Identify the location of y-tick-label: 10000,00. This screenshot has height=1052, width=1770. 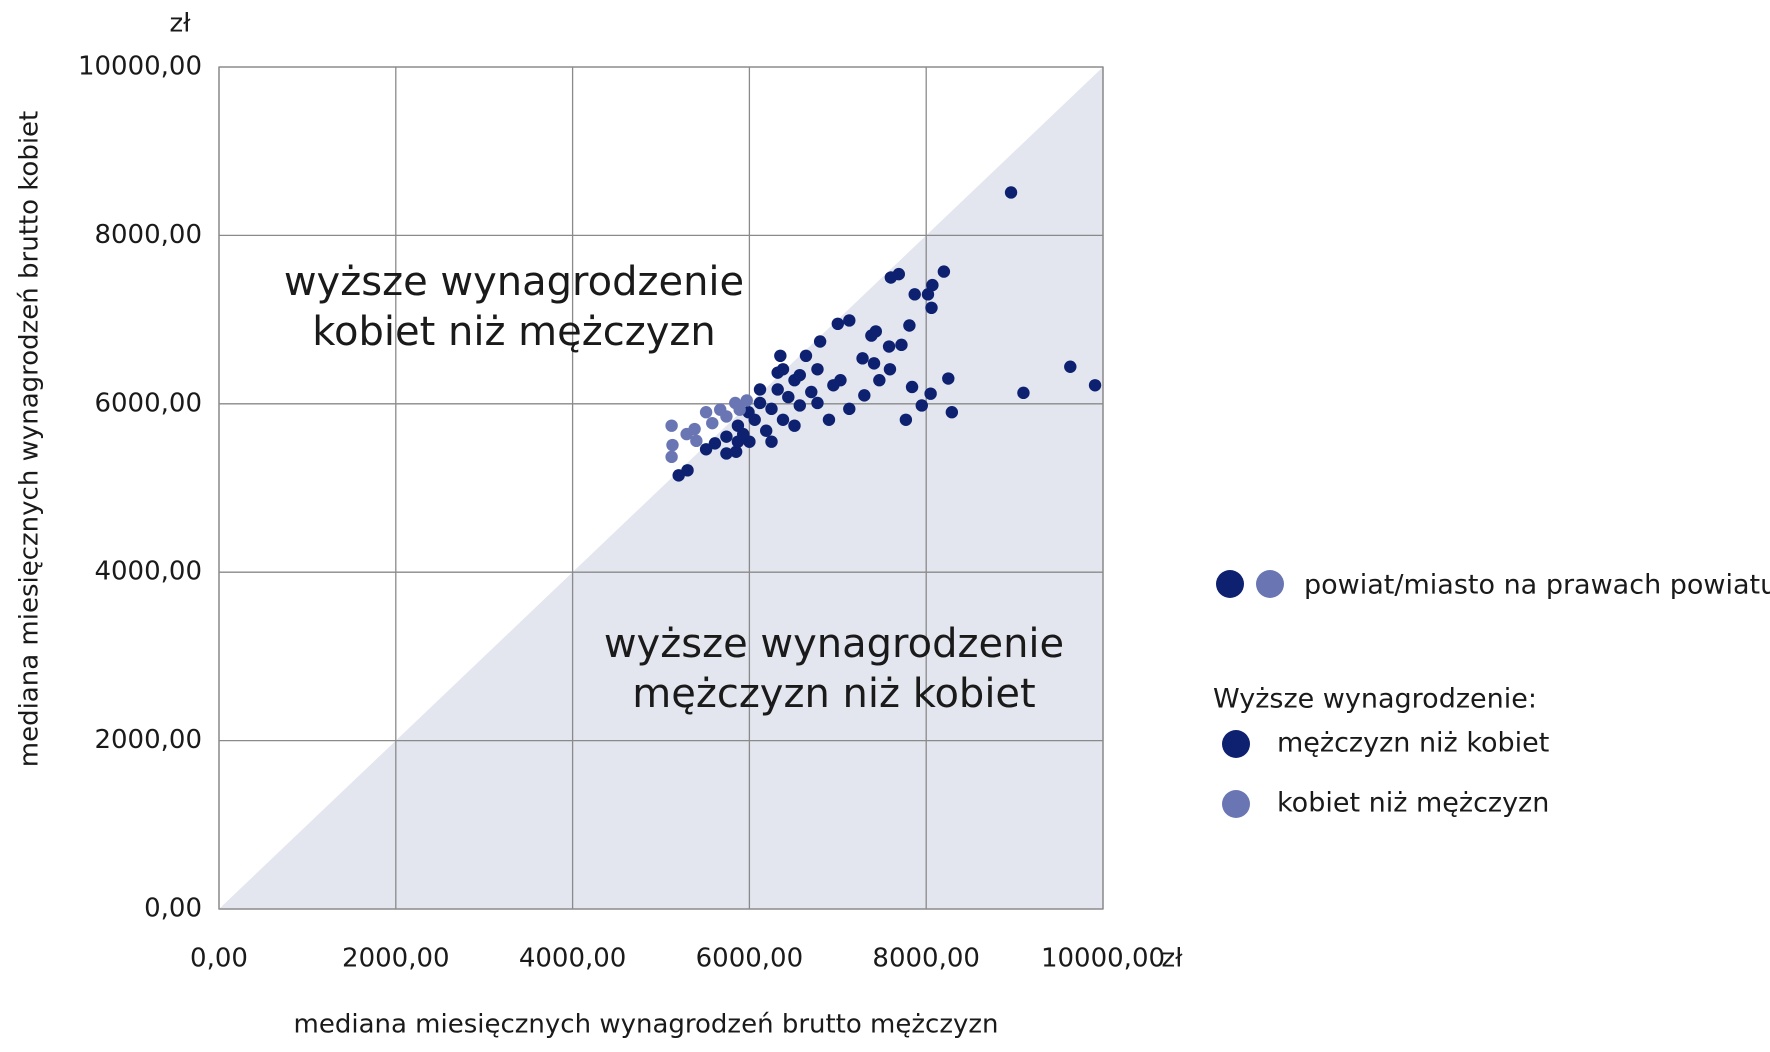
(140, 67).